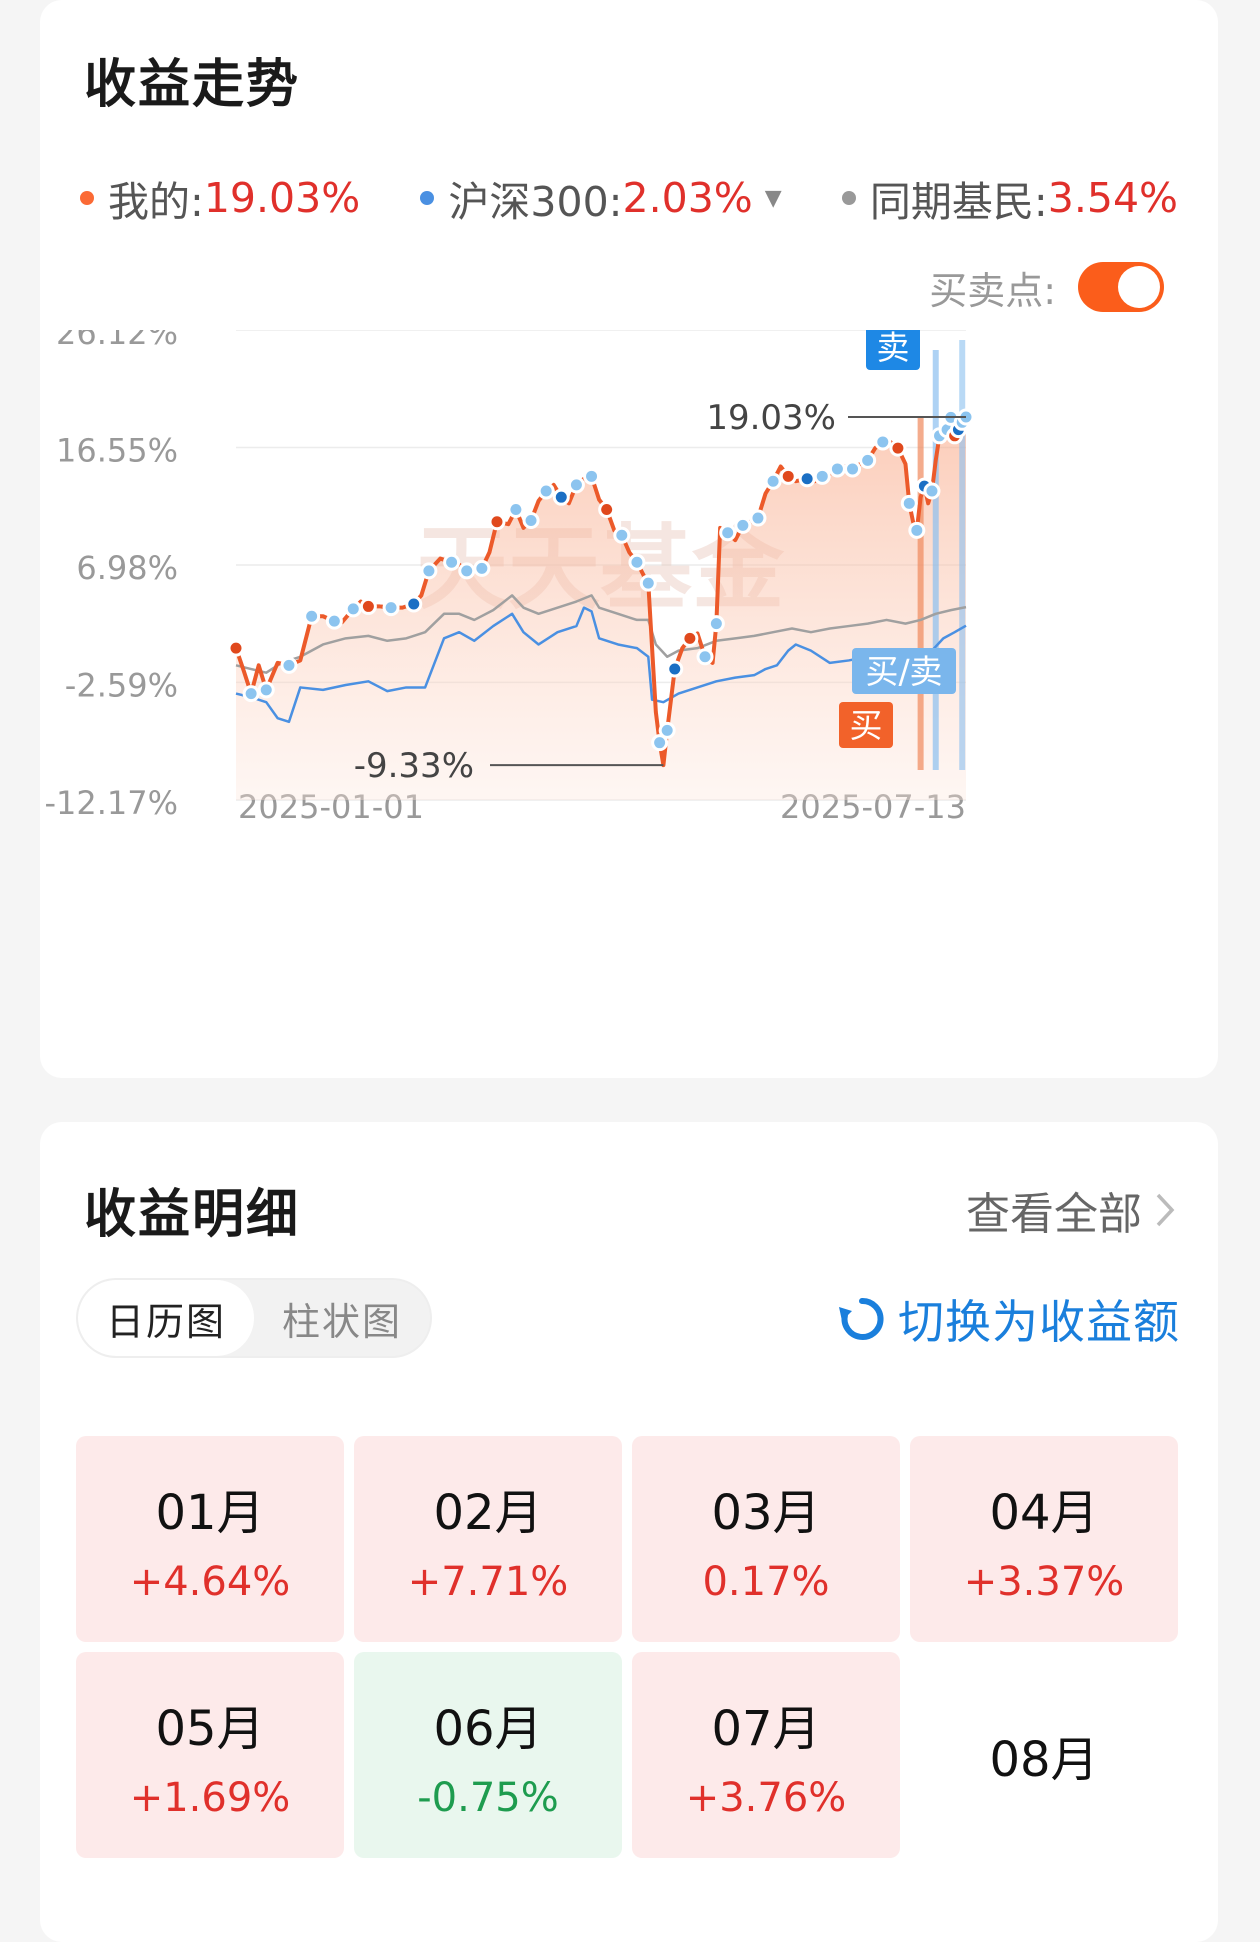 Image resolution: width=1260 pixels, height=1942 pixels. What do you see at coordinates (166, 1318) in the screenshot?
I see `tab-calendar: 日历图` at bounding box center [166, 1318].